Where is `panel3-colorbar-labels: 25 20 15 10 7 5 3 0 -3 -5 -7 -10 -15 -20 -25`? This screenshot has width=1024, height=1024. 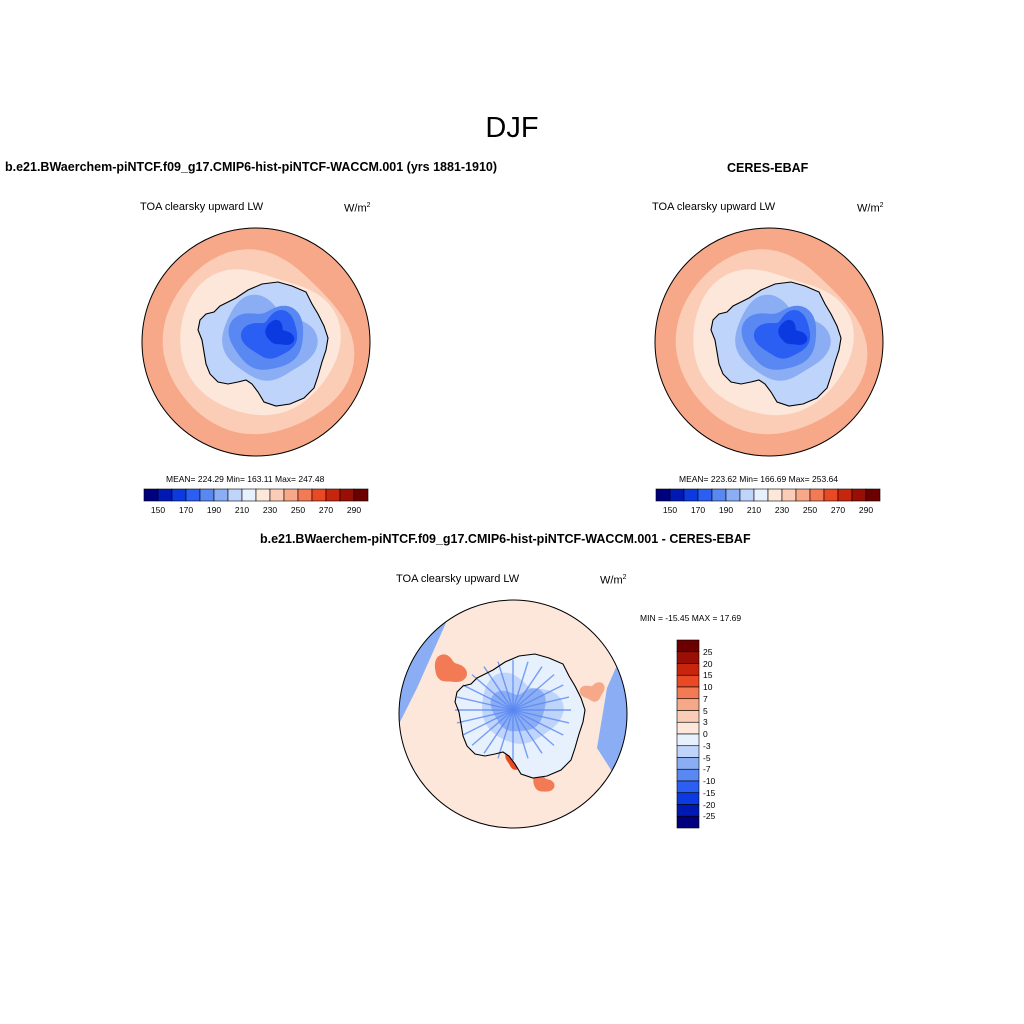 panel3-colorbar-labels: 25 20 15 10 7 5 3 0 -3 -5 -7 -10 -15 -20 -25 is located at coordinates (723, 734).